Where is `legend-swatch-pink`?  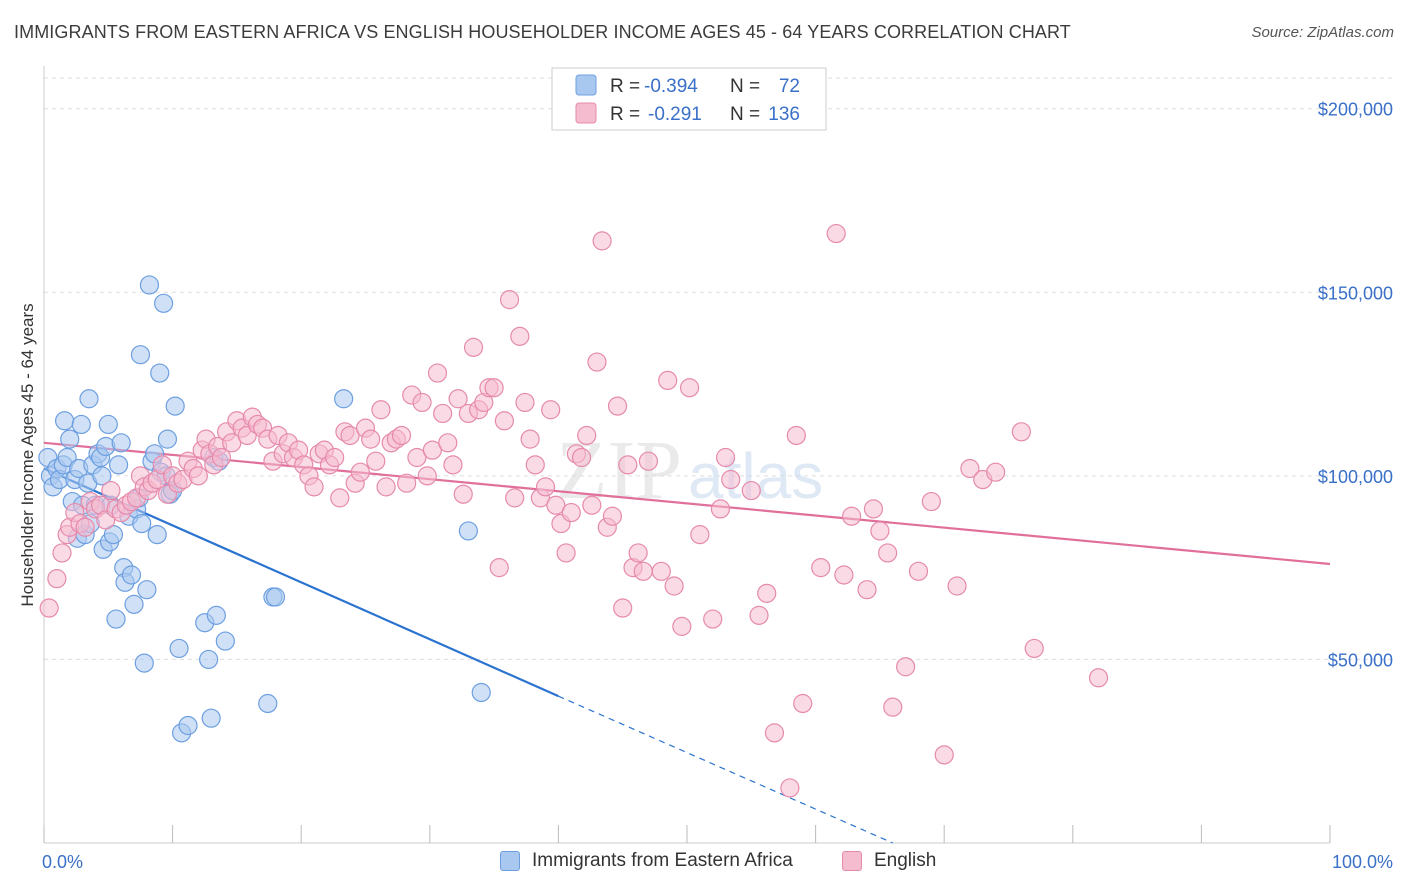
legend-swatch-pink is located at coordinates (586, 113).